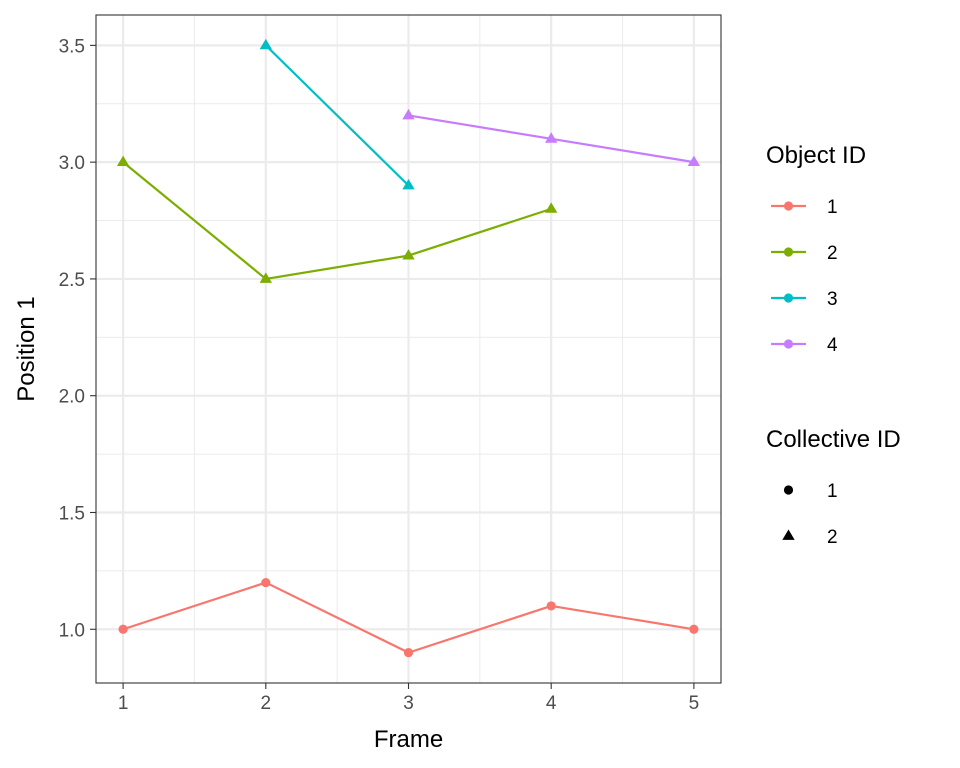 The width and height of the screenshot is (960, 768). What do you see at coordinates (26, 348) in the screenshot?
I see `y-axis-title: Position 1` at bounding box center [26, 348].